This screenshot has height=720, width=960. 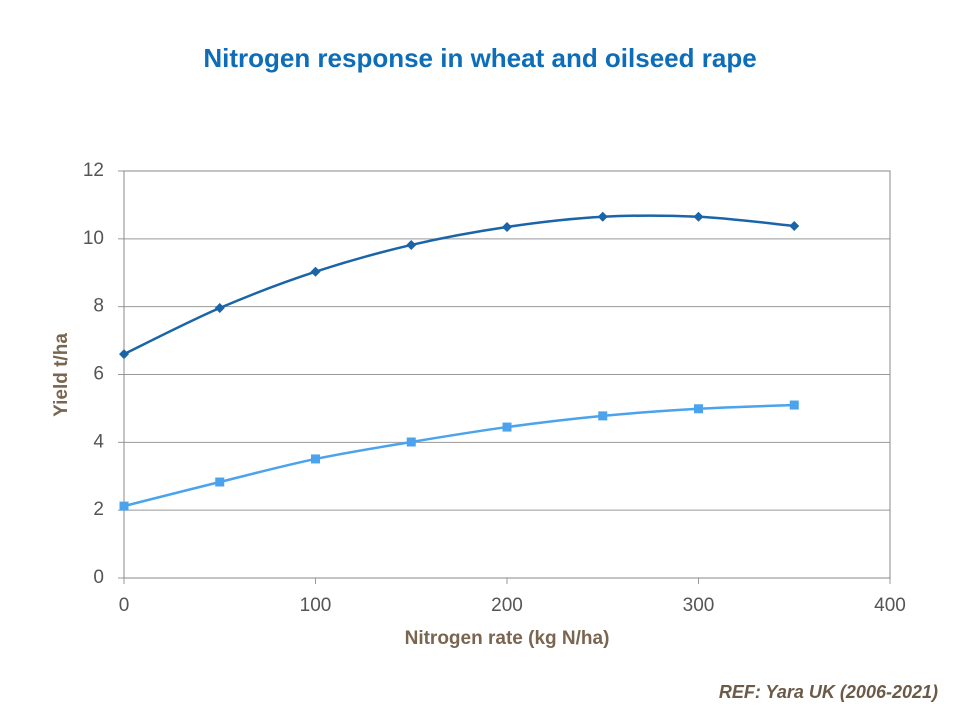 I want to click on y-tick-label: 0, so click(x=98, y=577).